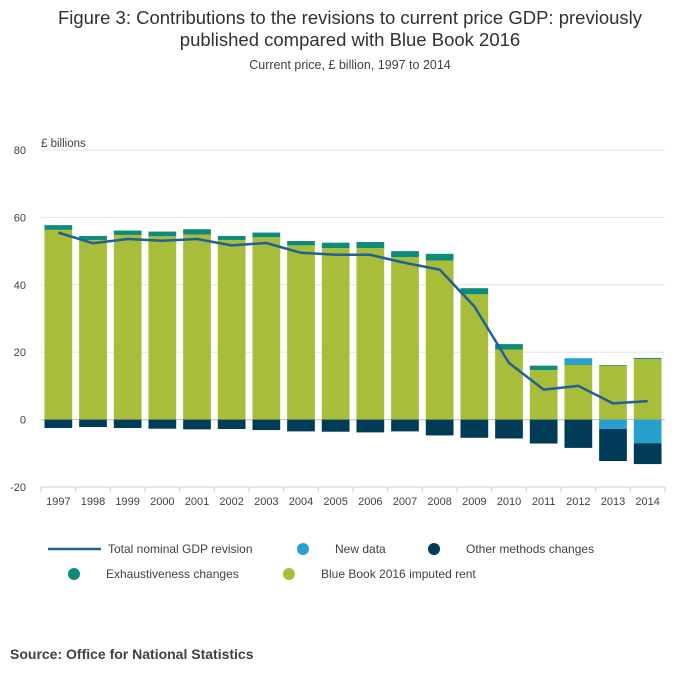  What do you see at coordinates (647, 431) in the screenshot?
I see `bar-new-data-2014` at bounding box center [647, 431].